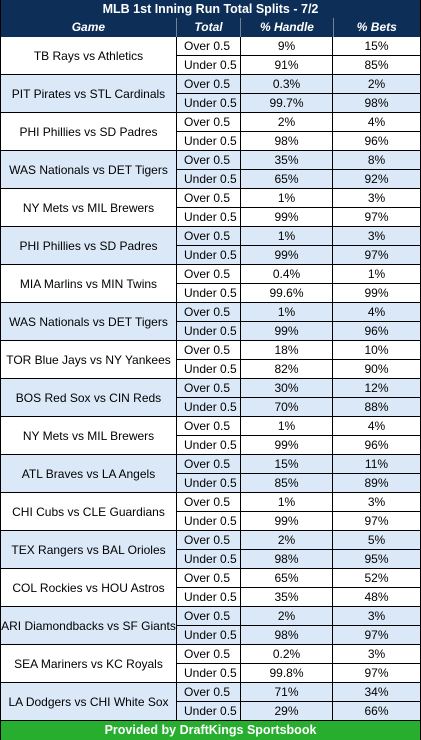 The width and height of the screenshot is (421, 740). What do you see at coordinates (376, 102) in the screenshot?
I see `bets-cell: 98%` at bounding box center [376, 102].